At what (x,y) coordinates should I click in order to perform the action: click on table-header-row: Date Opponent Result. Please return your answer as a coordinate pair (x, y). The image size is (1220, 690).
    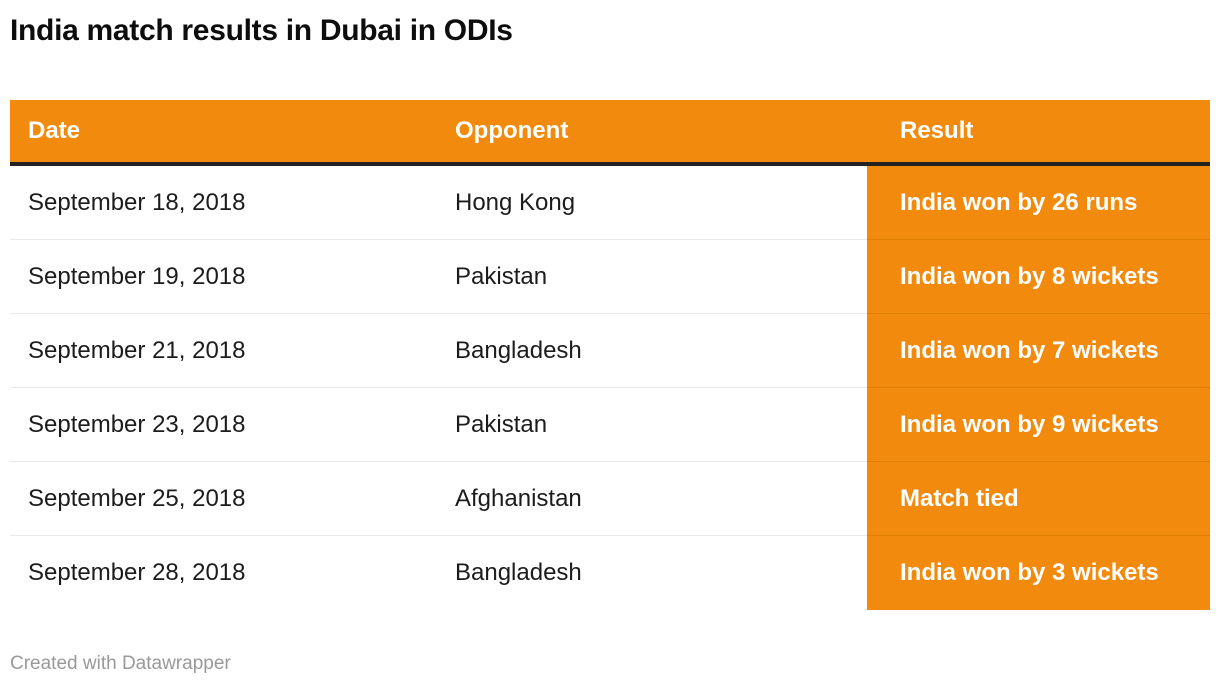
    Looking at the image, I should click on (610, 133).